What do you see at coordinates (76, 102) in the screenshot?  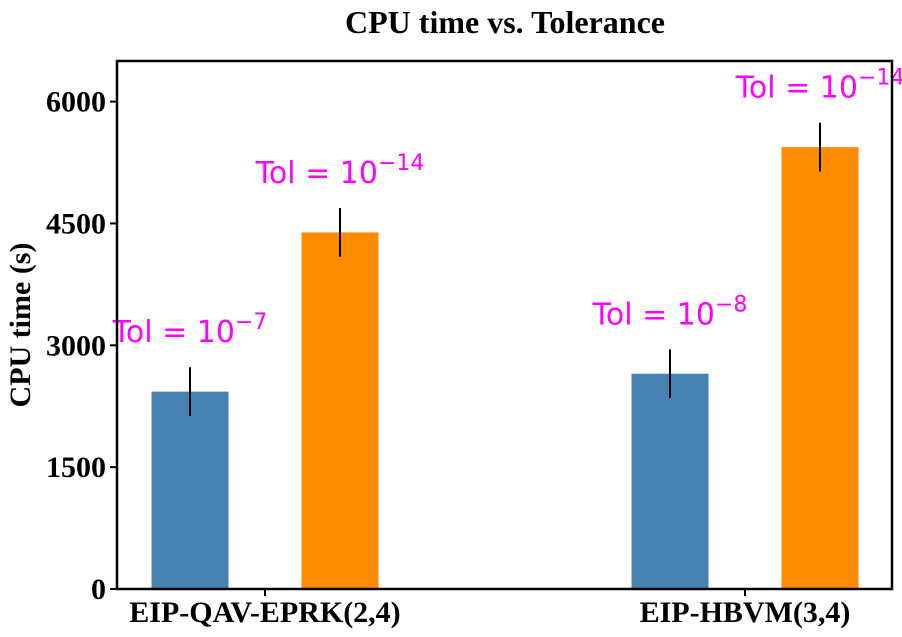 I see `y-tick-label: 6000` at bounding box center [76, 102].